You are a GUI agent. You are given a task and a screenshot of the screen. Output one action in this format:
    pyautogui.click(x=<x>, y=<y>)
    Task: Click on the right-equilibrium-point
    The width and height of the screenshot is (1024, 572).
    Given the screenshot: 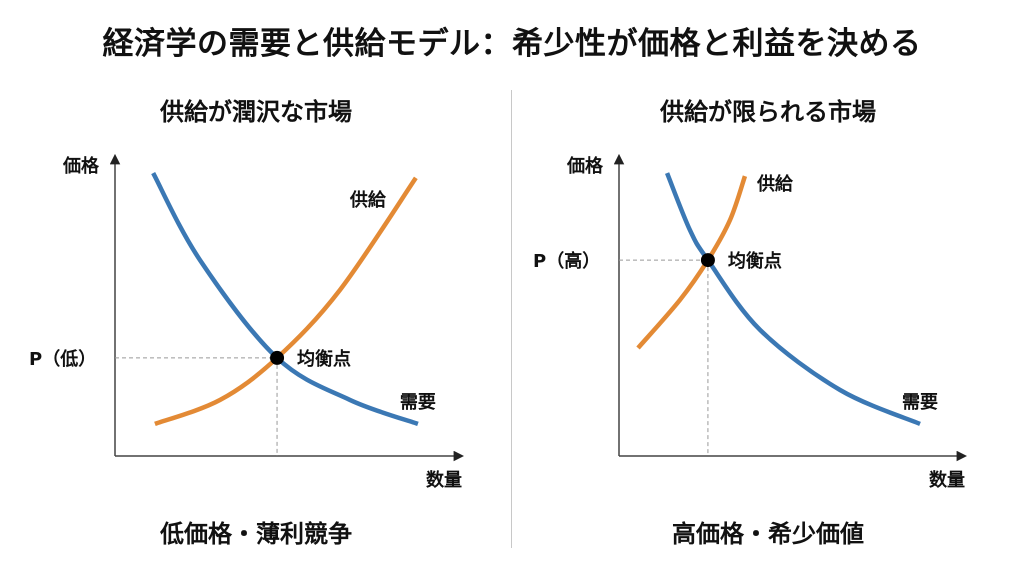 What is the action you would take?
    pyautogui.click(x=707, y=260)
    